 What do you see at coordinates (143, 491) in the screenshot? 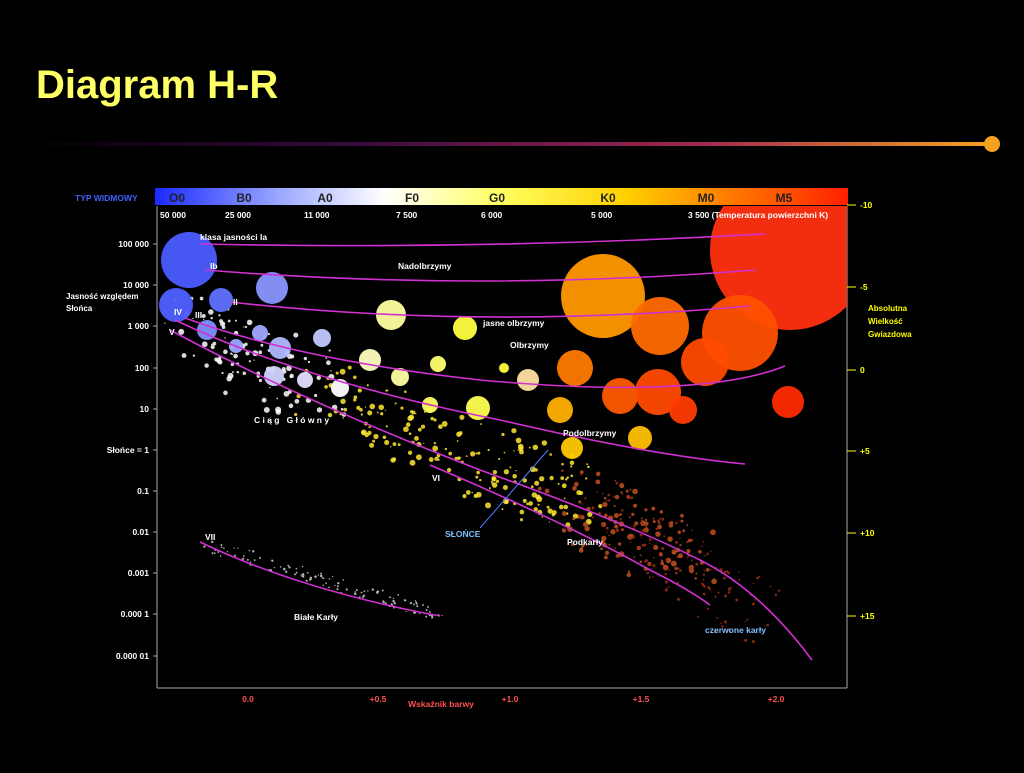
I see `luminosity-tick: 0.1` at bounding box center [143, 491].